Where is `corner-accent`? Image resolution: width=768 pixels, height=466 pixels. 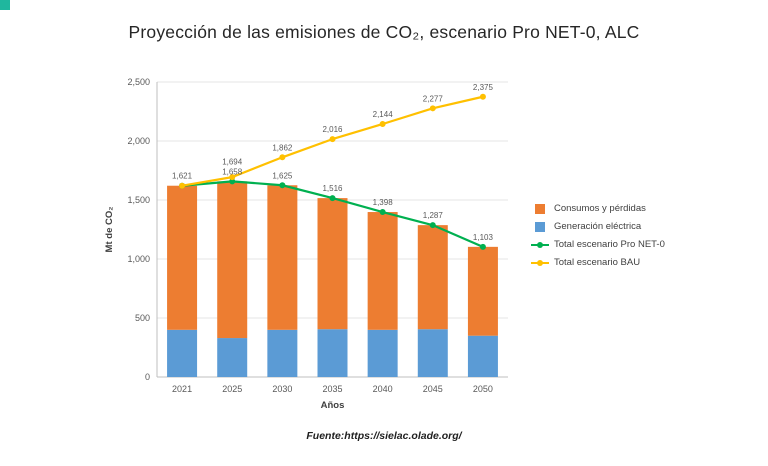
corner-accent is located at coordinates (5, 5).